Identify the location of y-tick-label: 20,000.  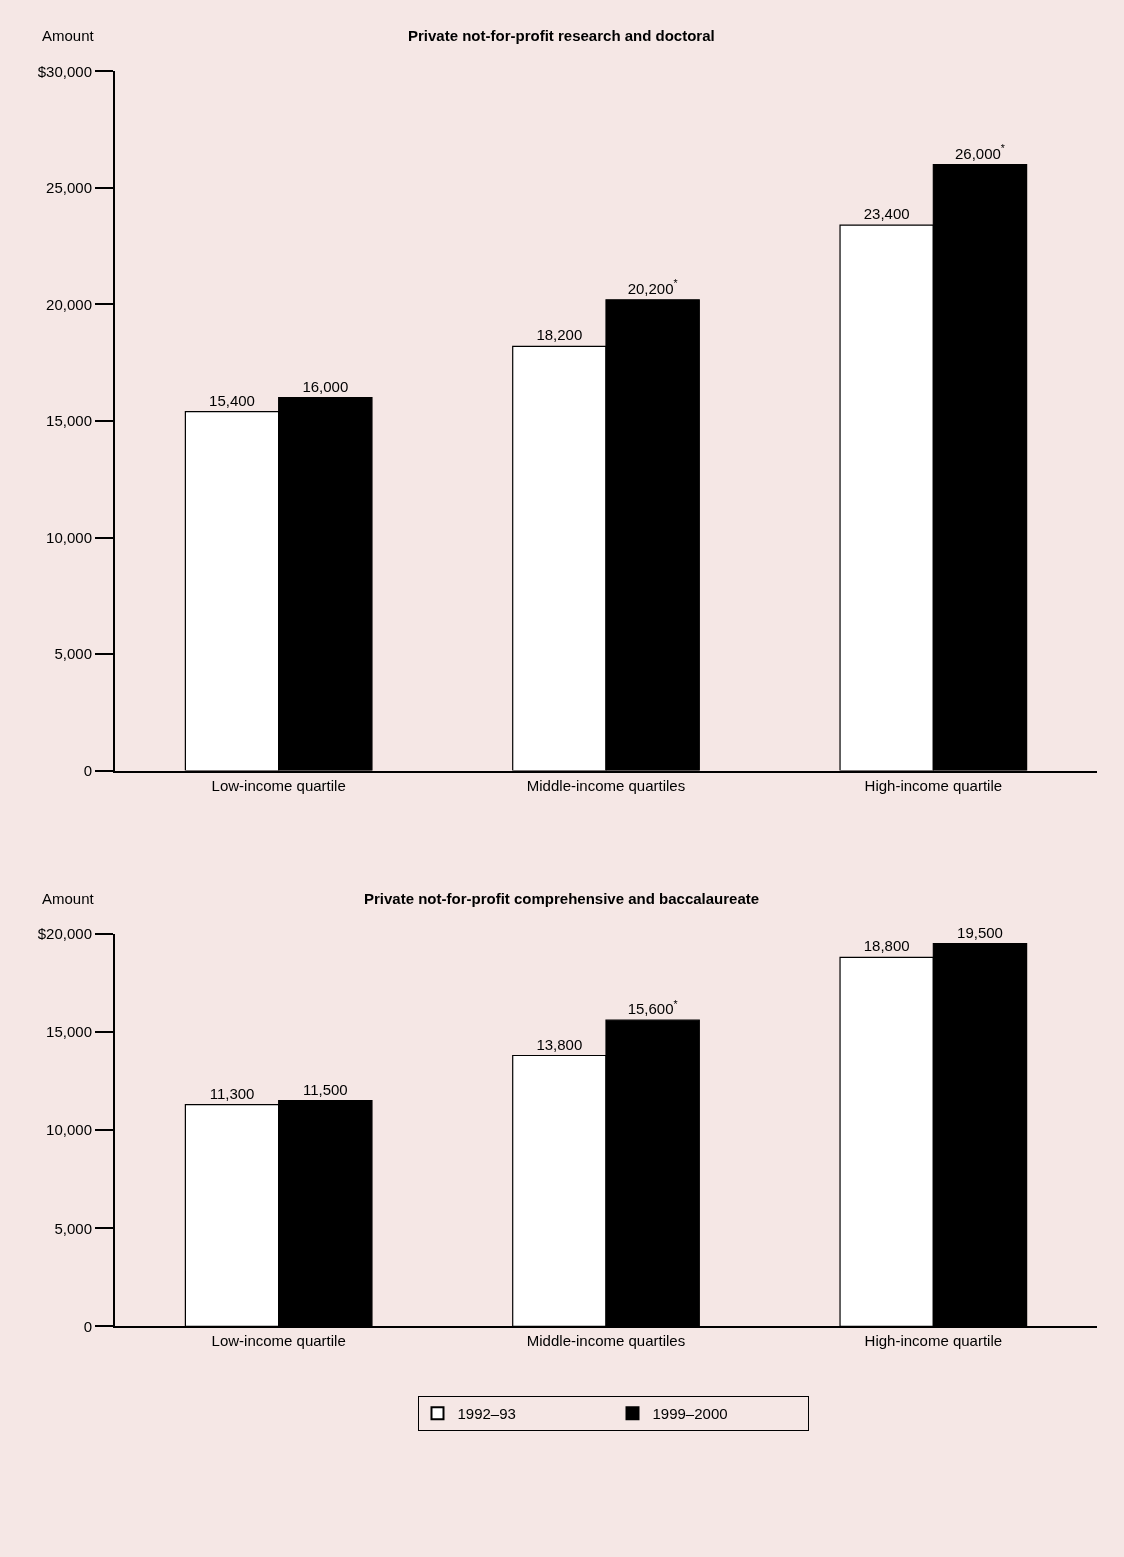
(69, 304).